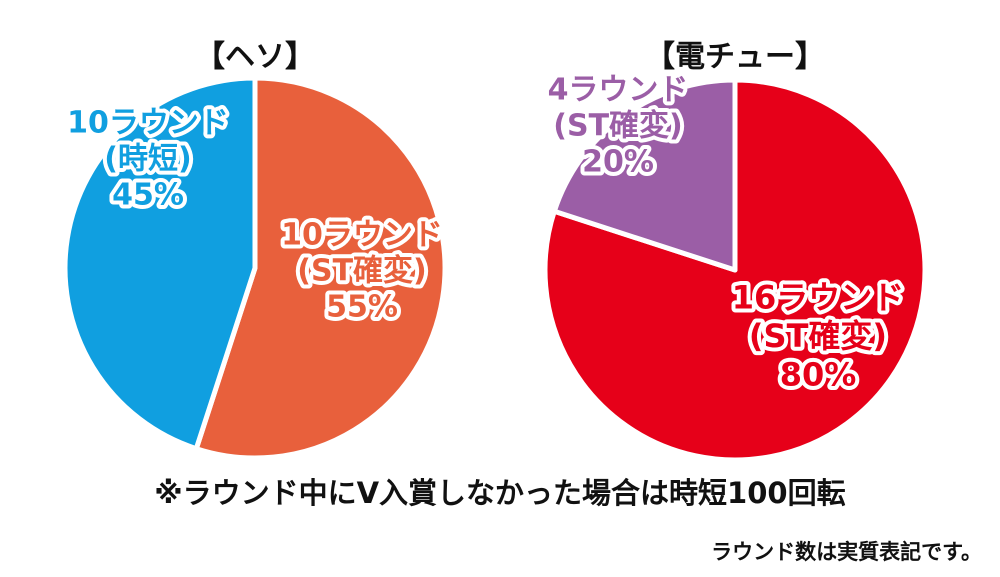 This screenshot has width=1000, height=577. I want to click on slice-label: 4ラウンド(ST確変) 20%, so click(618, 126).